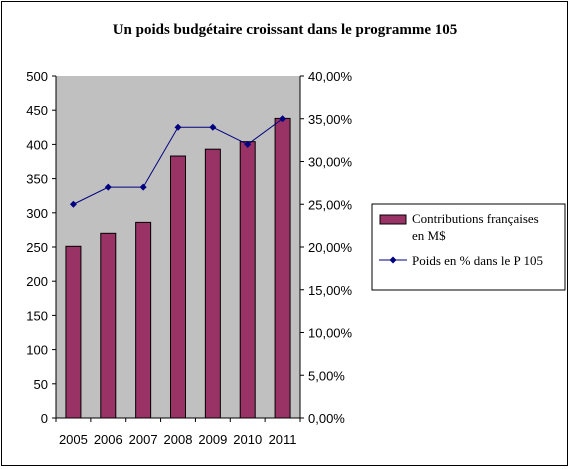 Image resolution: width=571 pixels, height=469 pixels. What do you see at coordinates (178, 439) in the screenshot?
I see `x-tick-label: 2008` at bounding box center [178, 439].